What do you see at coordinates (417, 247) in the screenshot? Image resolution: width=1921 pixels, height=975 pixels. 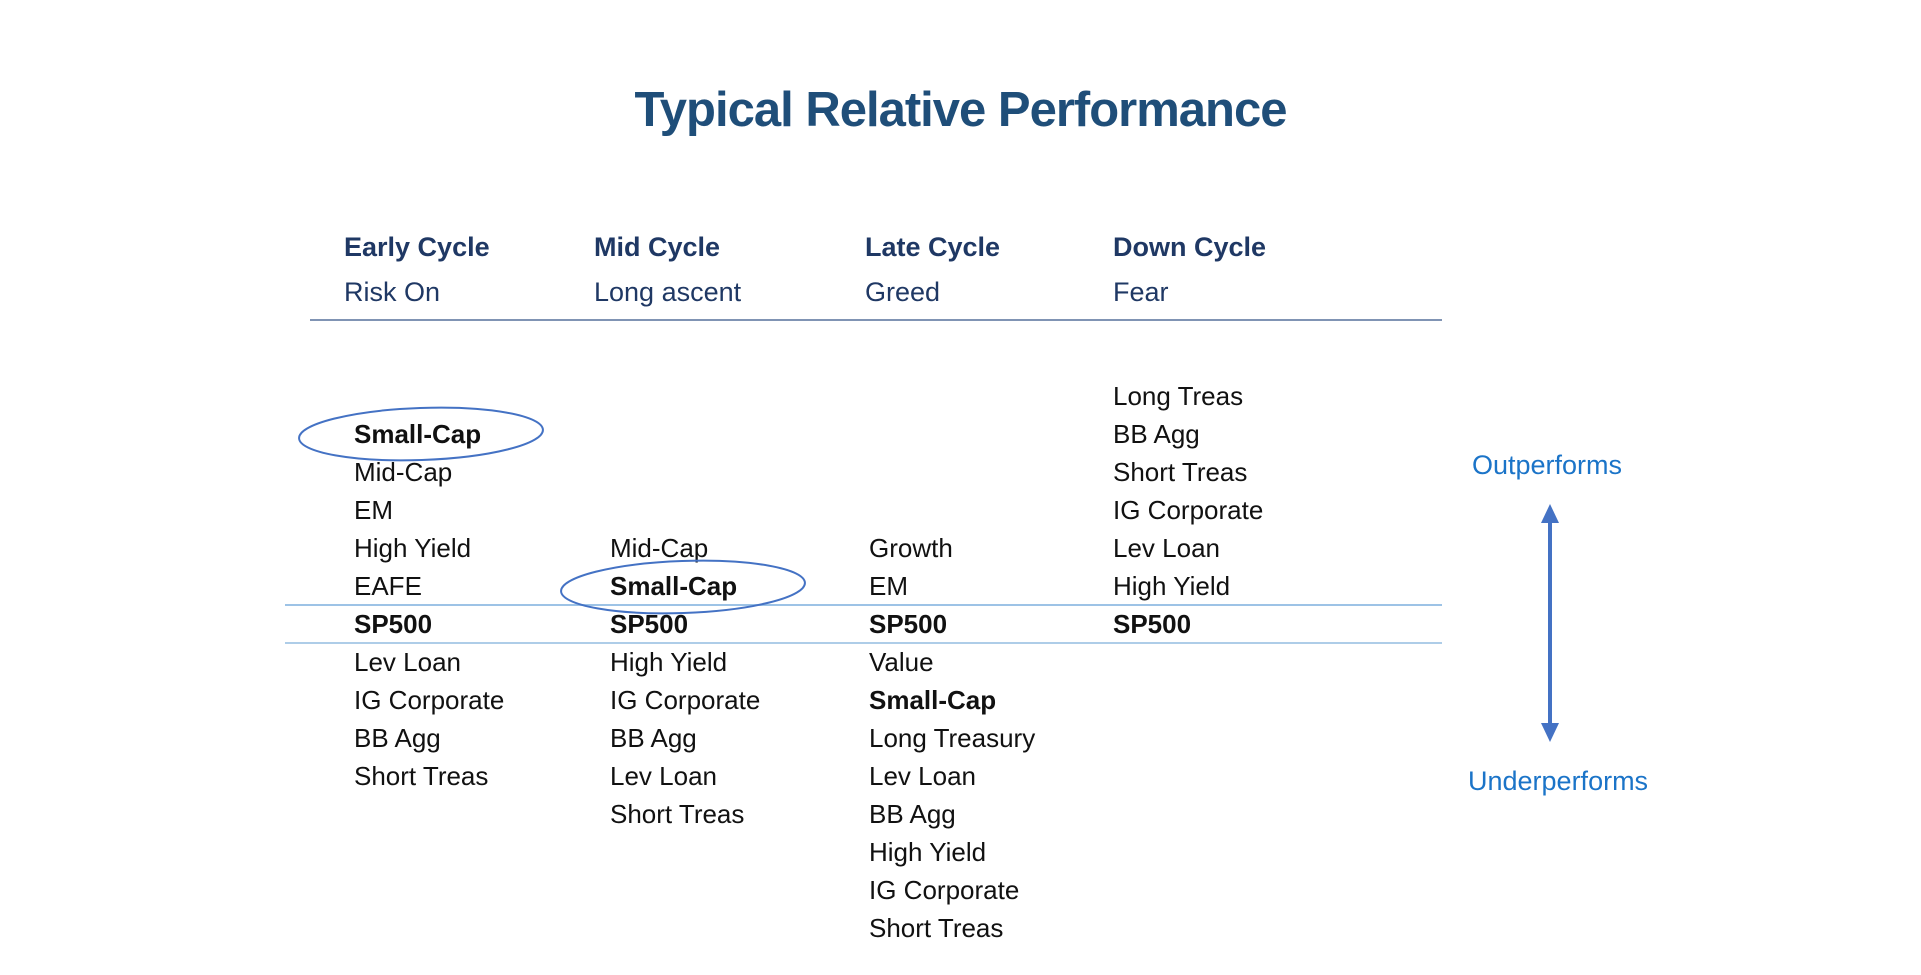 I see `column-header-early: Early Cycle` at bounding box center [417, 247].